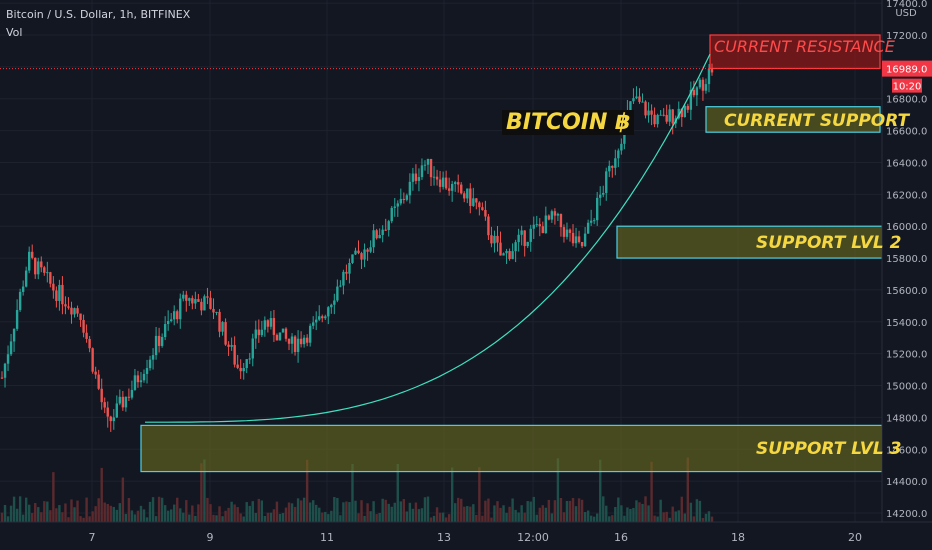 This screenshot has height=550, width=932. Describe the element at coordinates (906, 5) in the screenshot. I see `price-tick-0: 17400.0` at that location.